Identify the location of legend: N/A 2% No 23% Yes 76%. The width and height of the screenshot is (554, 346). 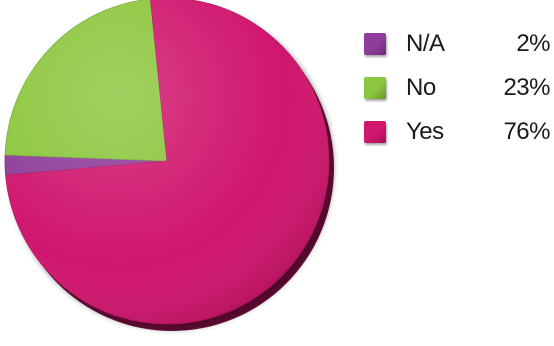
(459, 94).